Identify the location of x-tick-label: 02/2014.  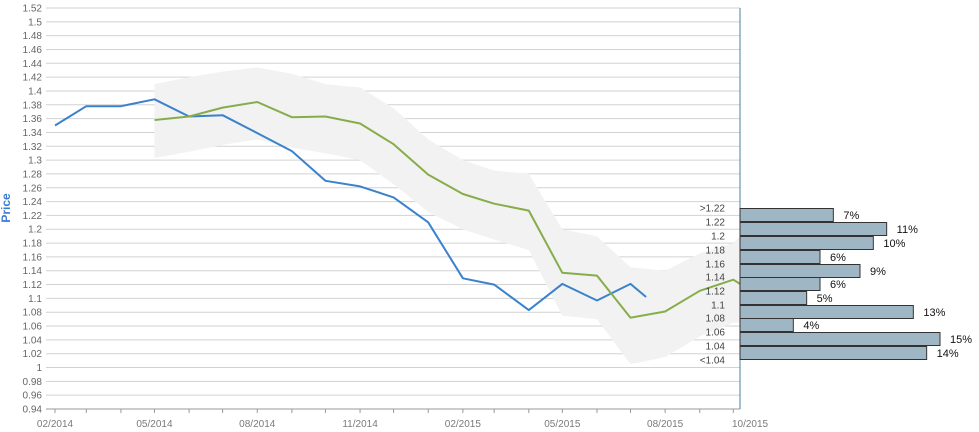
(55, 424).